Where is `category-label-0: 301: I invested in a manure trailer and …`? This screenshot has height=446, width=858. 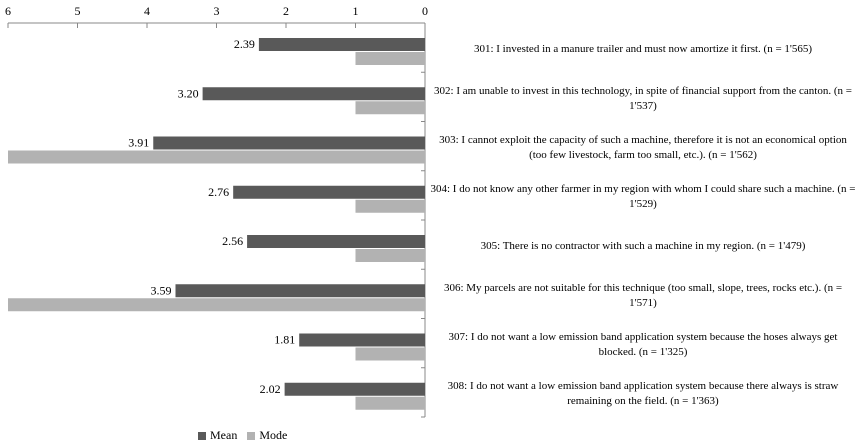 category-label-0: 301: I invested in a manure trailer and … is located at coordinates (643, 49).